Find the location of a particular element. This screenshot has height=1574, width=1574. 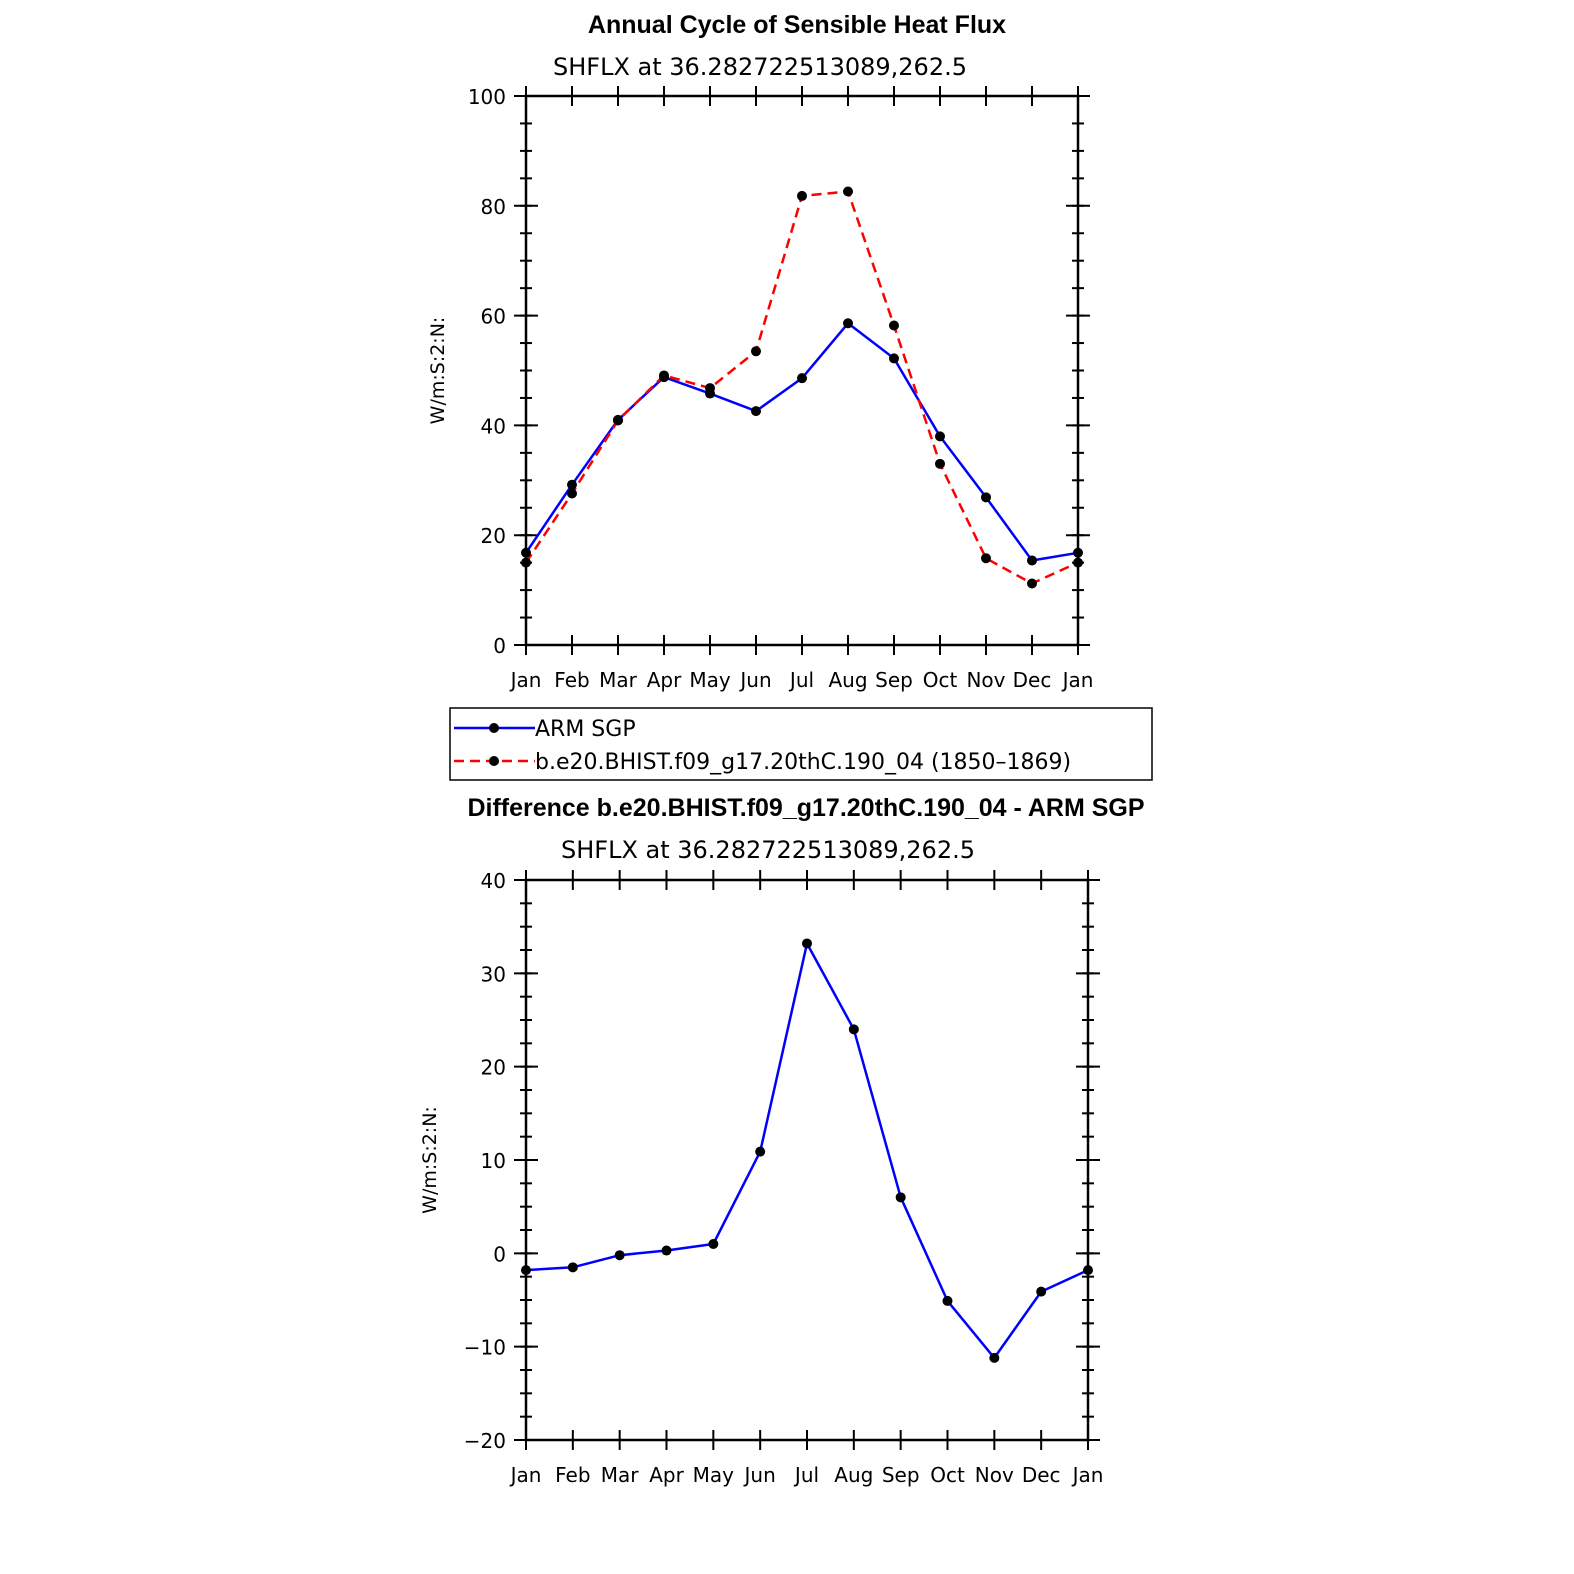

legend-marker-arm is located at coordinates (494, 728).